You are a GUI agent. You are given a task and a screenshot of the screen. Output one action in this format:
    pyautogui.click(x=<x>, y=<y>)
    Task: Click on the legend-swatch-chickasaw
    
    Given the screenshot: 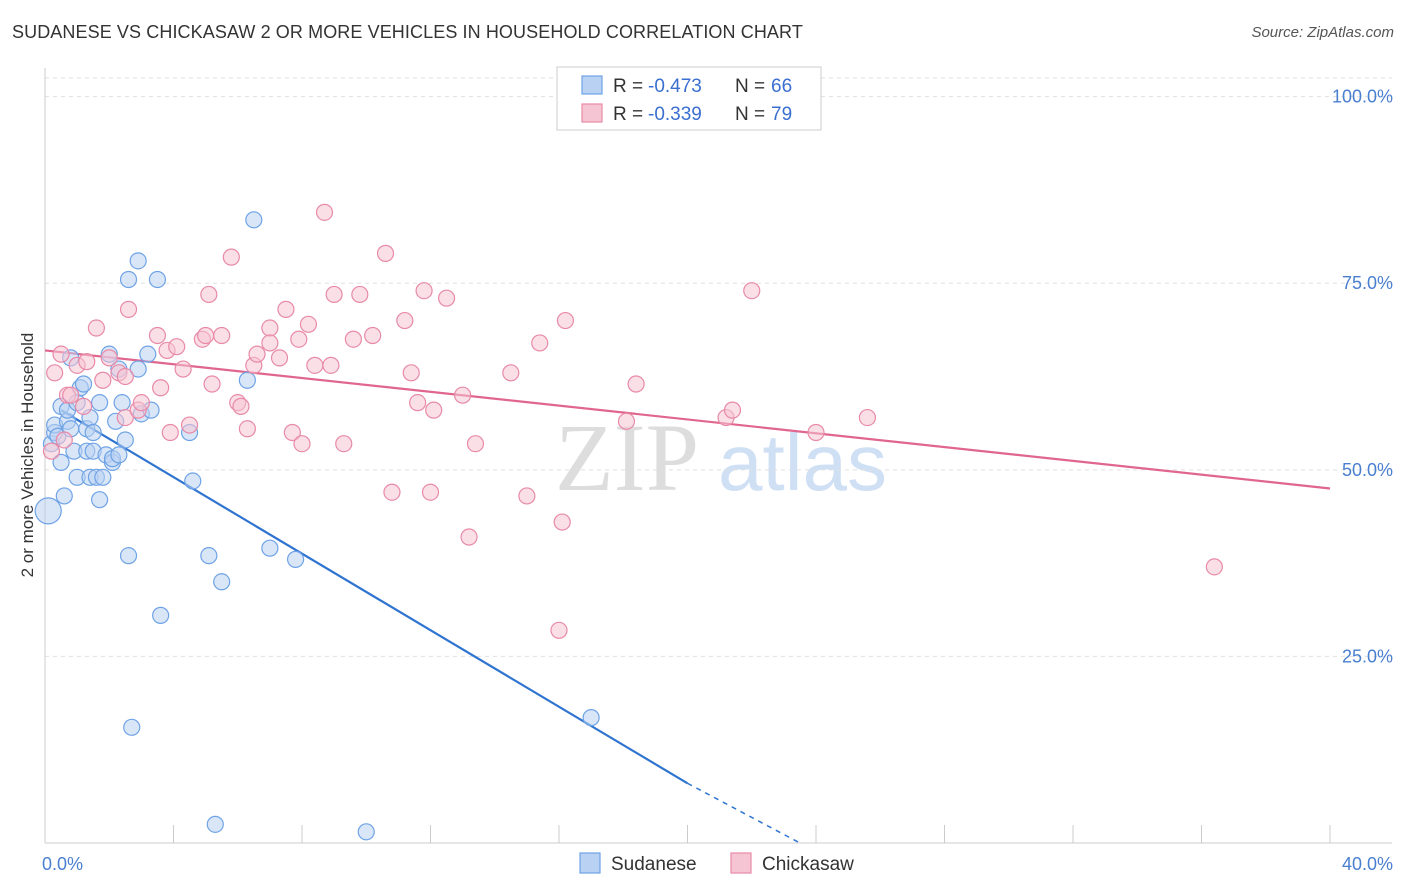 What is the action you would take?
    pyautogui.click(x=592, y=113)
    